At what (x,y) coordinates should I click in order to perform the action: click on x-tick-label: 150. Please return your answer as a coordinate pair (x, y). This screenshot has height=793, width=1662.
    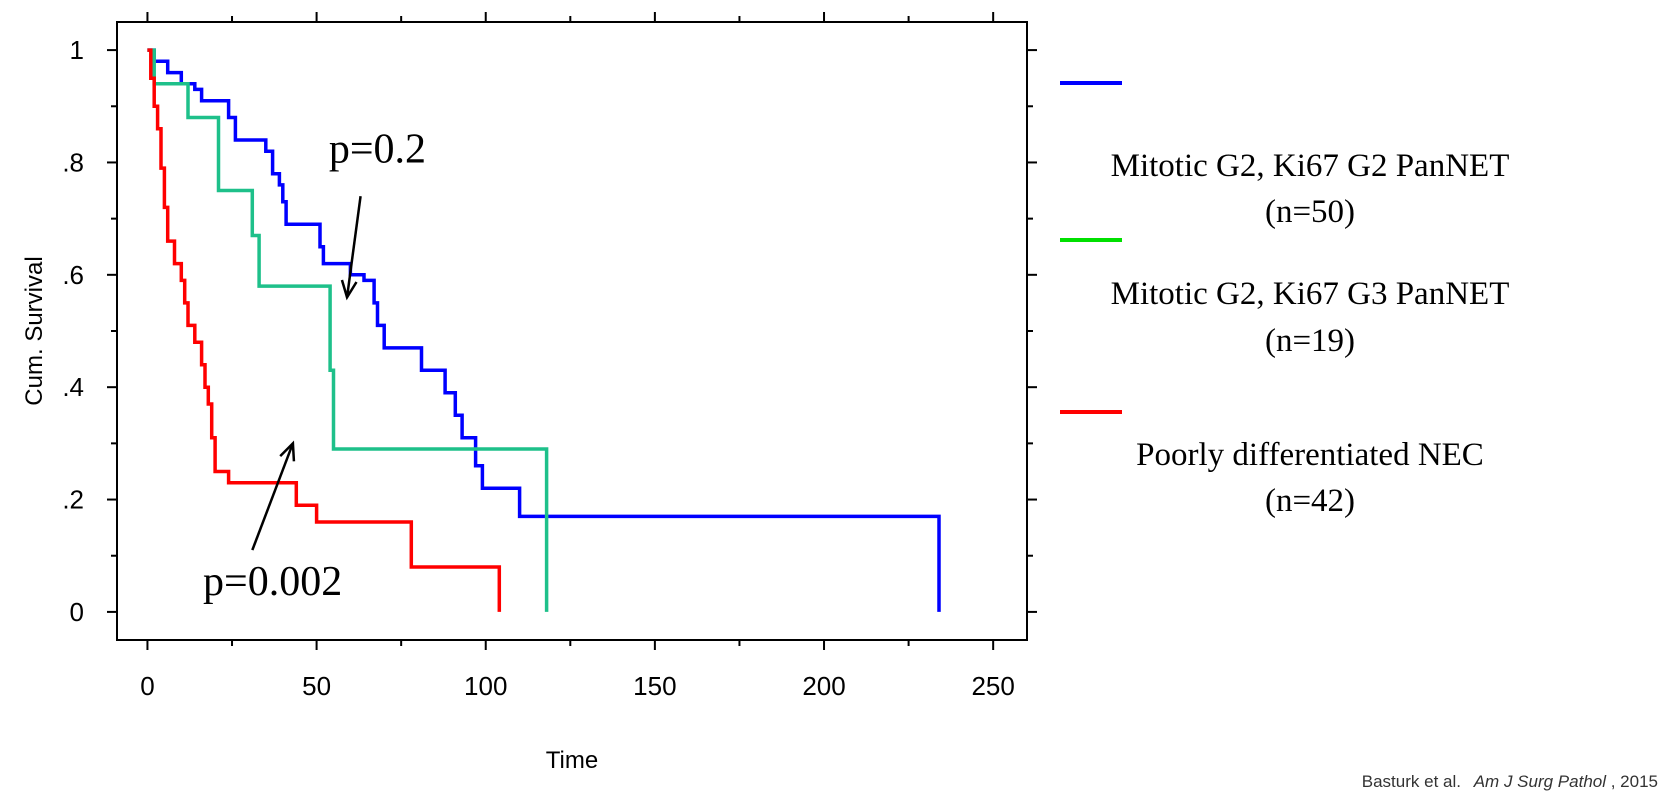
    Looking at the image, I should click on (654, 686).